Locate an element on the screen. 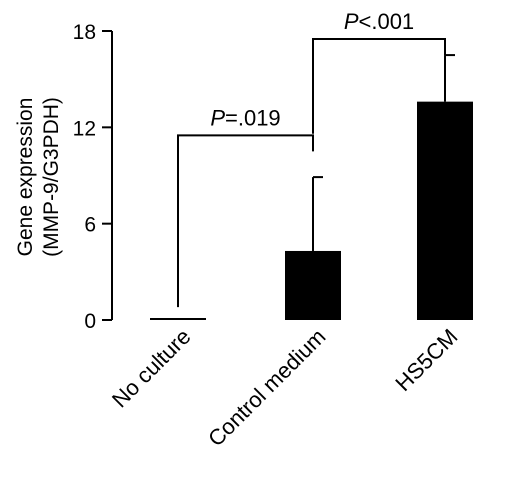 The image size is (520, 480). y-axis-title-line2: (MMP-9/G3PDH) is located at coordinates (51, 177).